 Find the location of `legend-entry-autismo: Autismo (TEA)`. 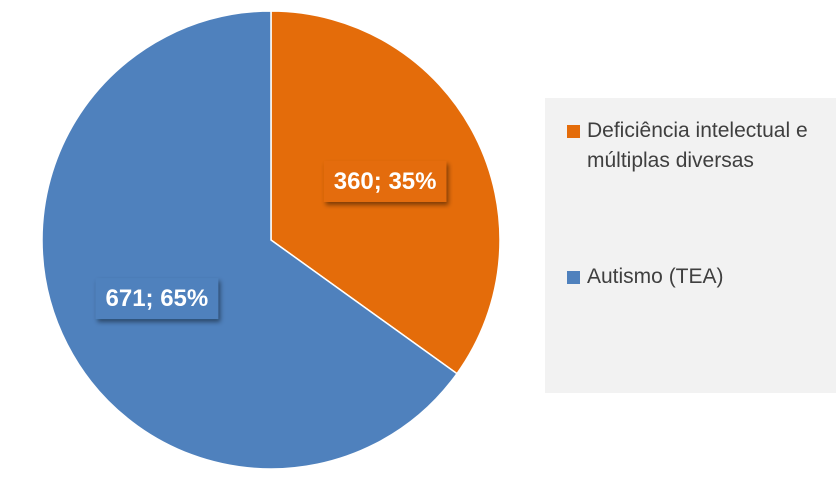

legend-entry-autismo: Autismo (TEA) is located at coordinates (699, 277).